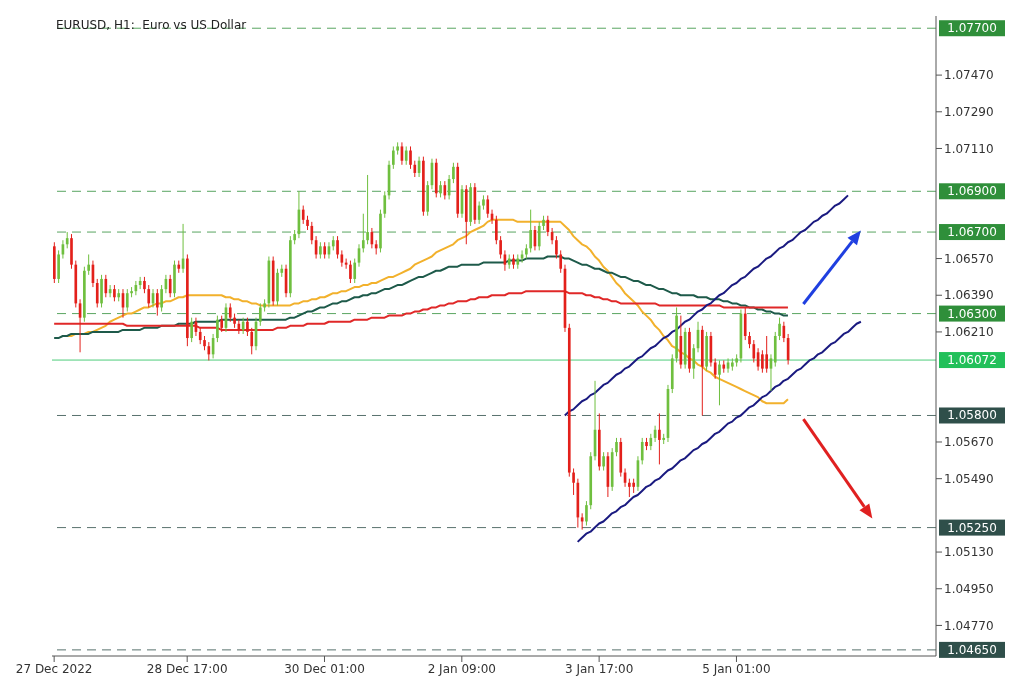 The height and width of the screenshot is (690, 1024). Describe the element at coordinates (599, 668) in the screenshot. I see `x-tick-label: 3 Jan 17:00` at that location.